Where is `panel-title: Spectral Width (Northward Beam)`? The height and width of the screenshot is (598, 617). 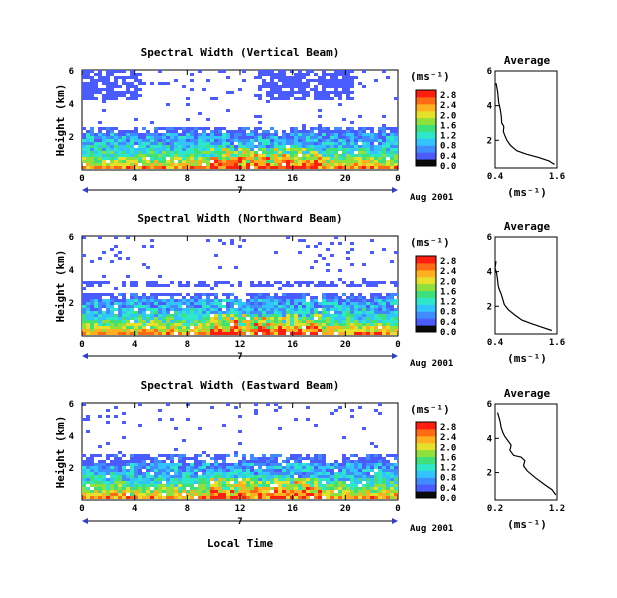
panel-title: Spectral Width (Northward Beam) is located at coordinates (239, 218).